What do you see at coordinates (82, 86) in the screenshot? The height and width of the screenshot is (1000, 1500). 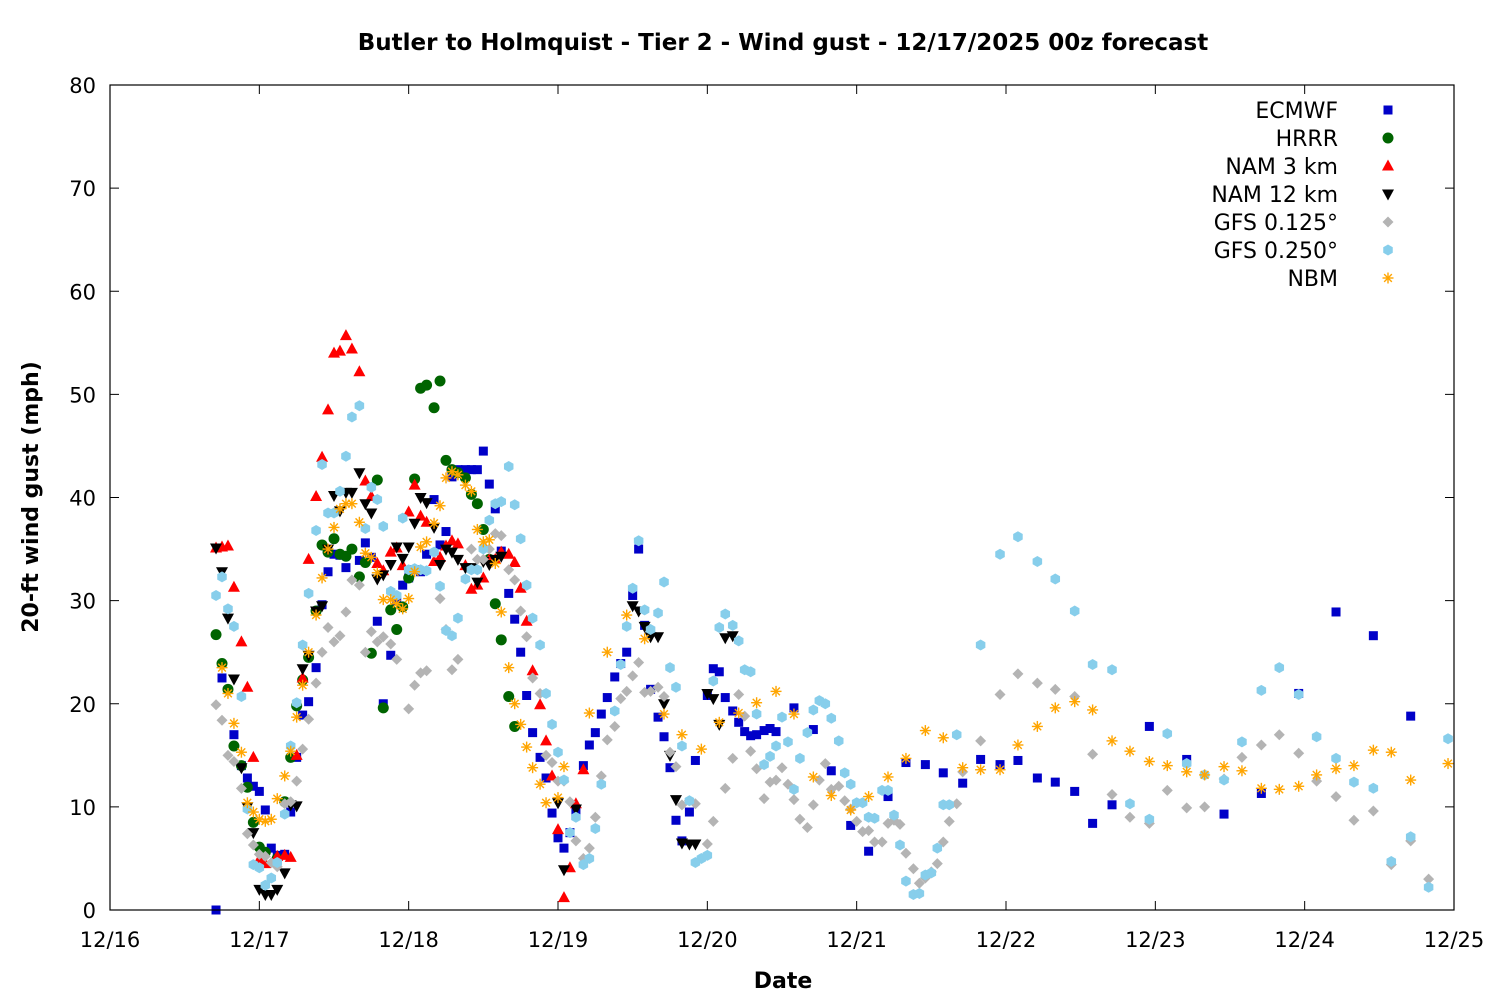 I see `y-tick-label: 80` at bounding box center [82, 86].